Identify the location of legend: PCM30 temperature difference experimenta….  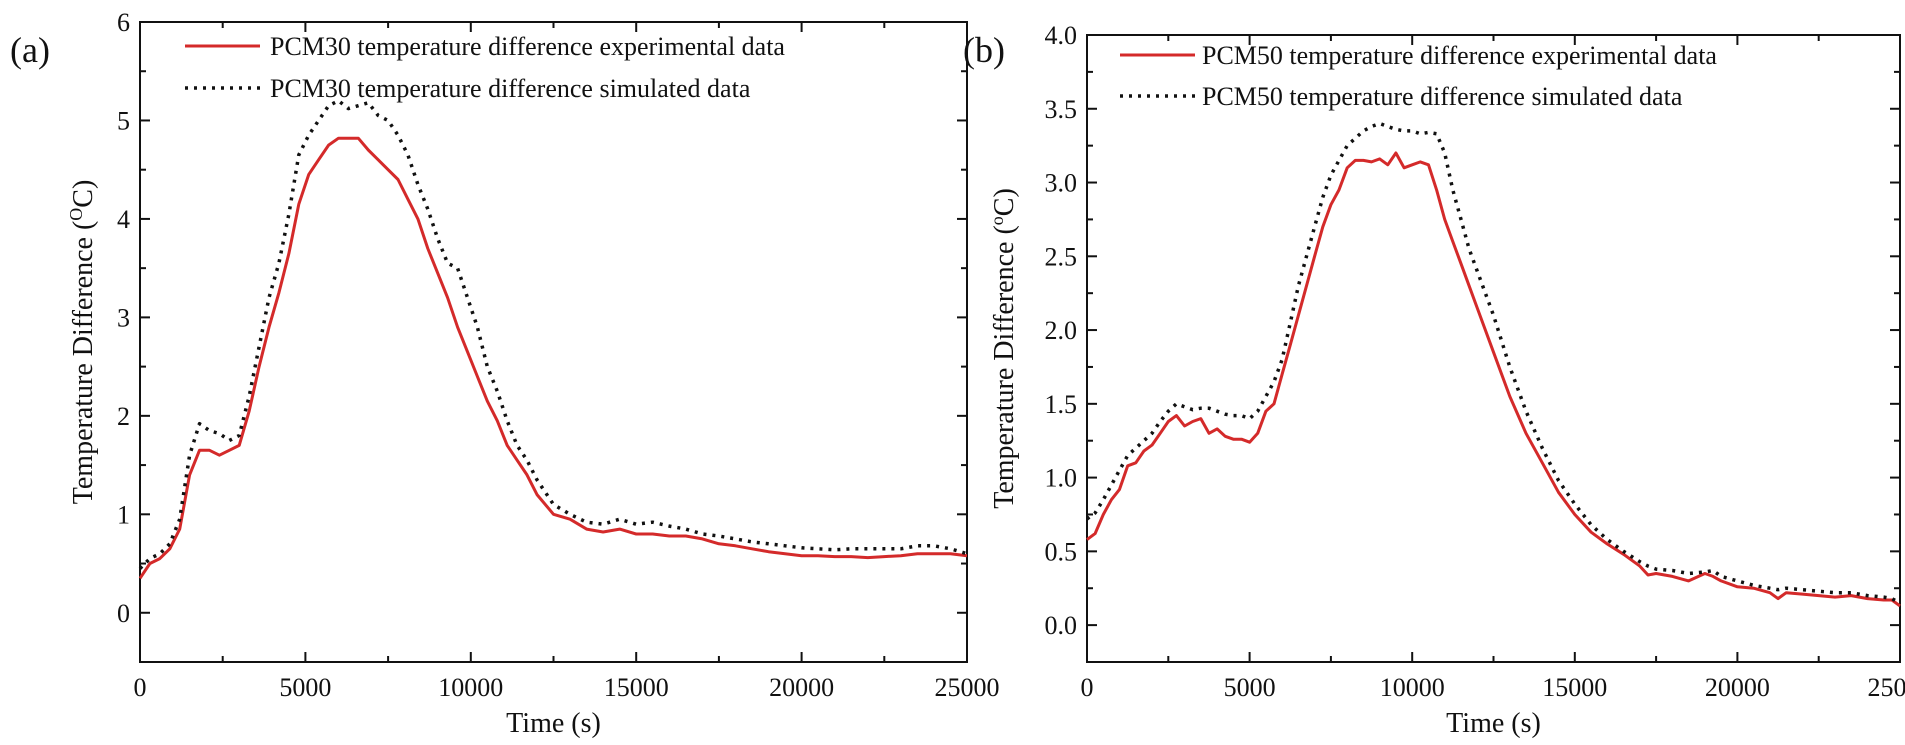
(485, 67).